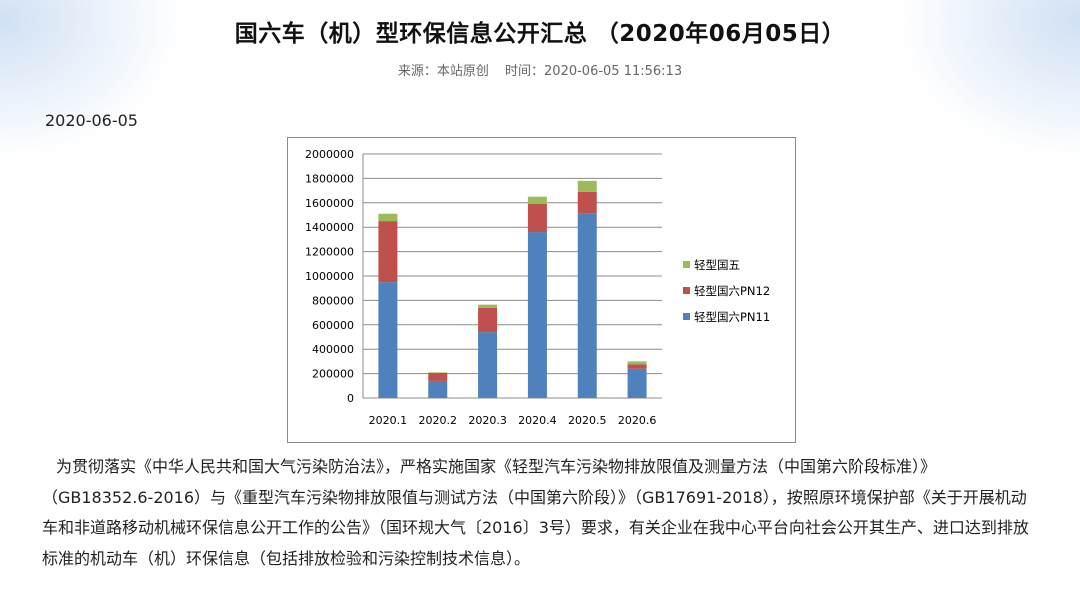 This screenshot has width=1080, height=592. I want to click on legend-label: 轻型国六PN12, so click(732, 291).